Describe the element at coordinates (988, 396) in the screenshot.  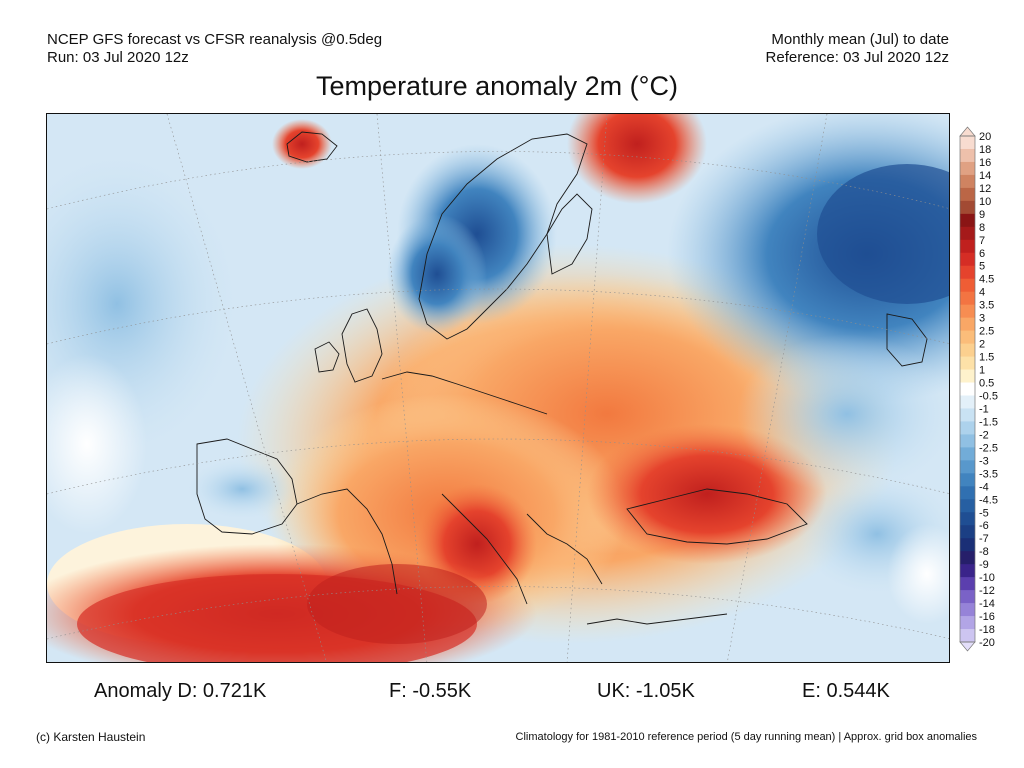
I see `colorbar-tick-label: -0.5` at that location.